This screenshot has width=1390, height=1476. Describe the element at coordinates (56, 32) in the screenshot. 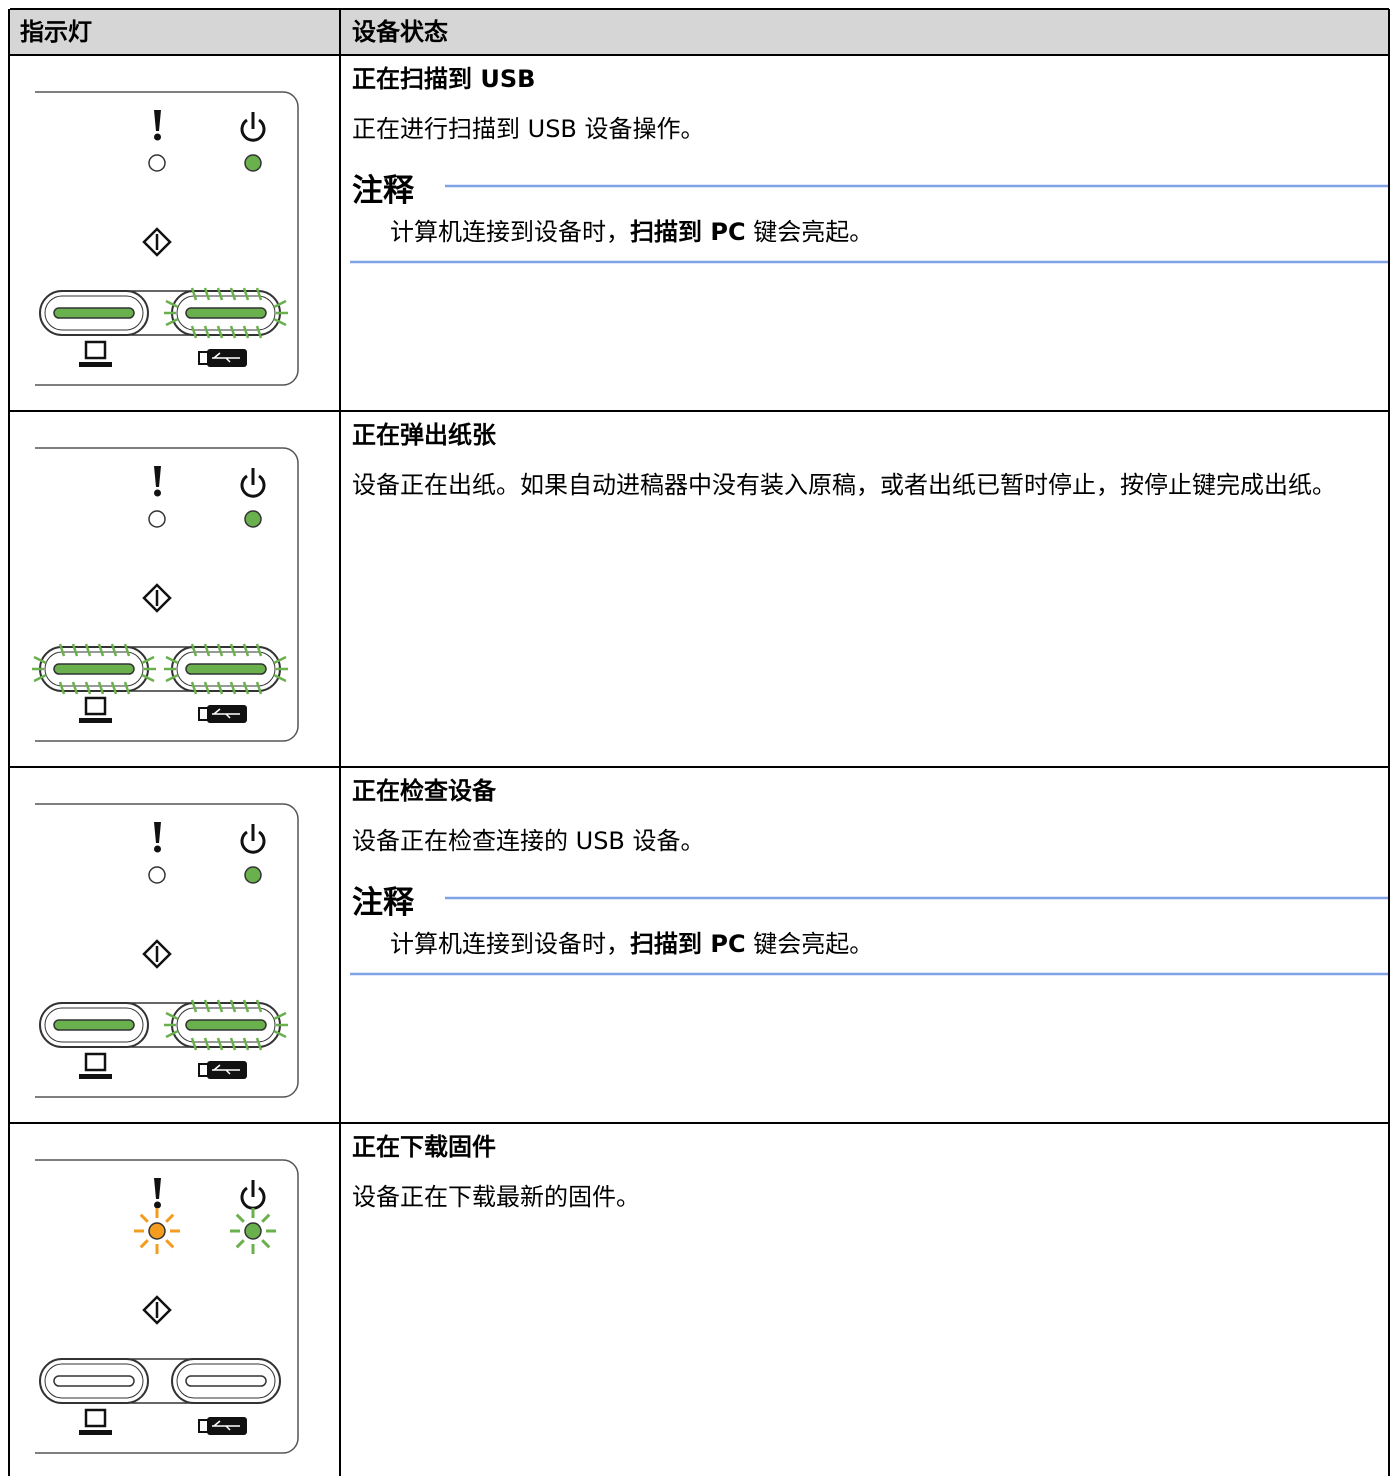

I see `header-cell: 指示灯` at that location.